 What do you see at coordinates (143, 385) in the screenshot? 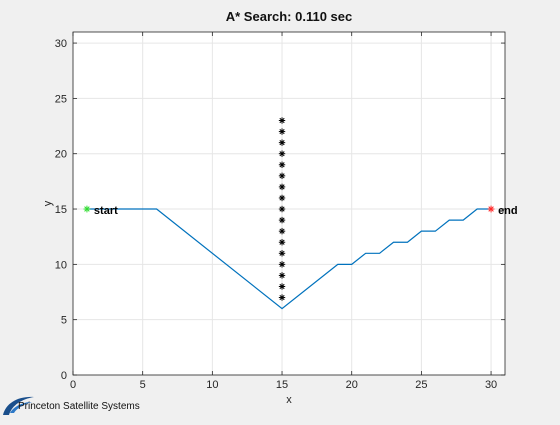
I see `x-tick-label: 5` at bounding box center [143, 385].